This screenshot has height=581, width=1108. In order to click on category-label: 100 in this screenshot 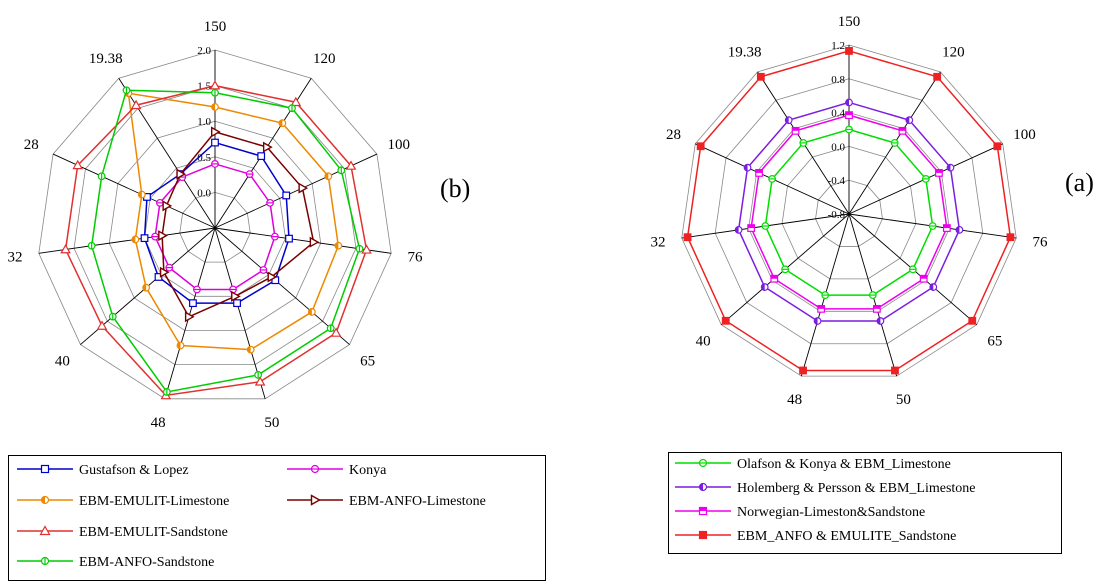, I will do `click(1024, 135)`.